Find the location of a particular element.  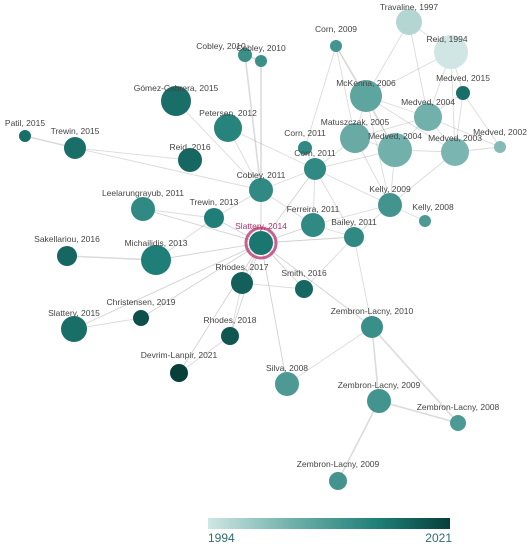

focus-node-highlight-ring is located at coordinates (261, 243).